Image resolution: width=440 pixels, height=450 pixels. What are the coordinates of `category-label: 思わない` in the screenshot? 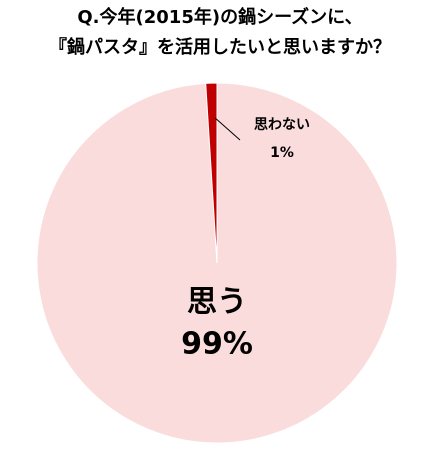 It's located at (282, 125).